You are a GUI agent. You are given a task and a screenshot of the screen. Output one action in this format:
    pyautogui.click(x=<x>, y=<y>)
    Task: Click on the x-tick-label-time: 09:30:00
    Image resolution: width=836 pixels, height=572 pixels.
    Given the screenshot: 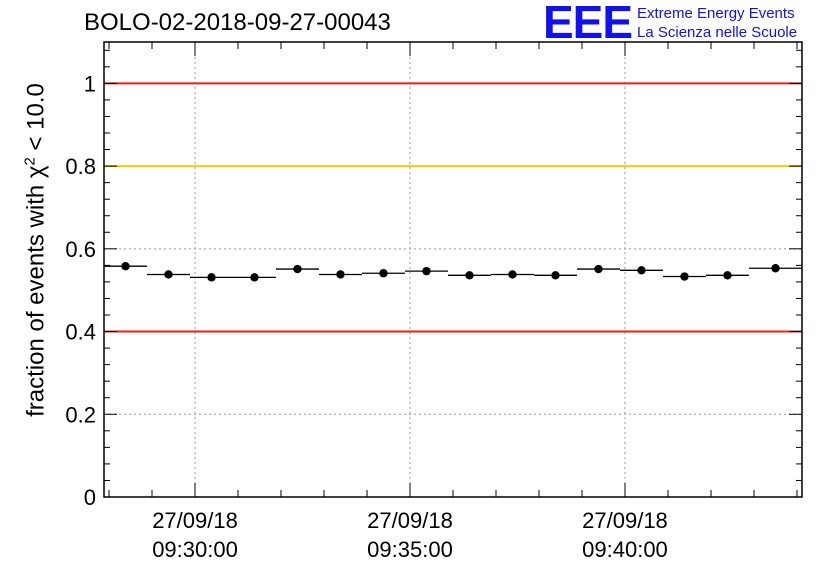 What is the action you would take?
    pyautogui.click(x=195, y=549)
    